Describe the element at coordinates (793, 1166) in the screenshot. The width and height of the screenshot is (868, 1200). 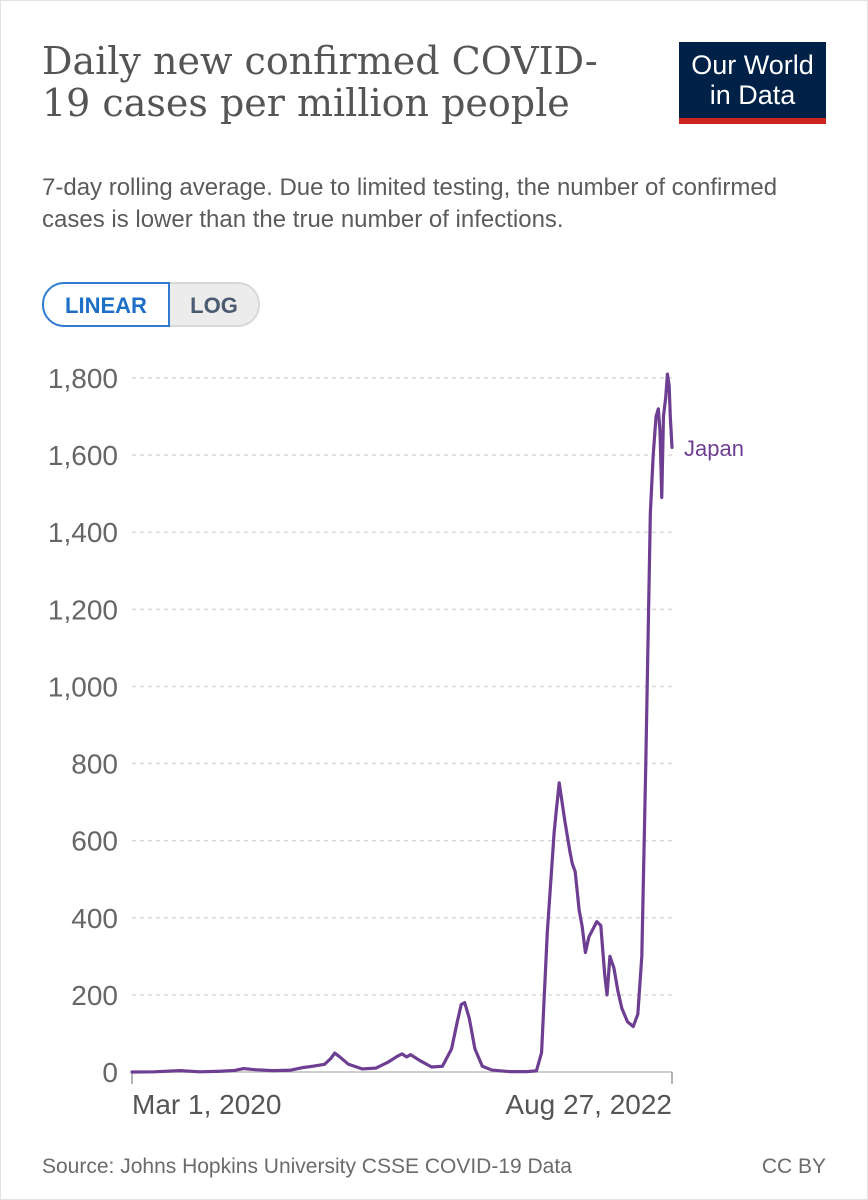
I see `license-link: CC BY` at that location.